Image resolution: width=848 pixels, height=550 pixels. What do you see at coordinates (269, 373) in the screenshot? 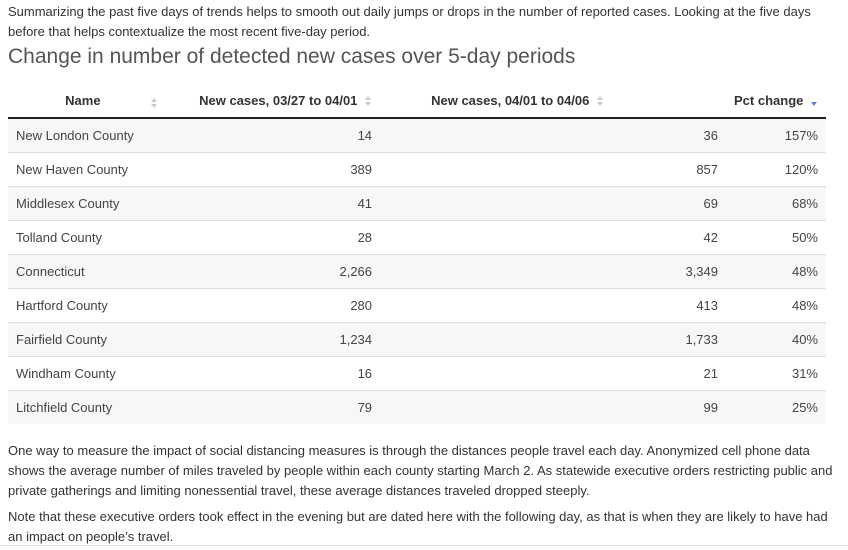
I see `cases-period1: 16` at bounding box center [269, 373].